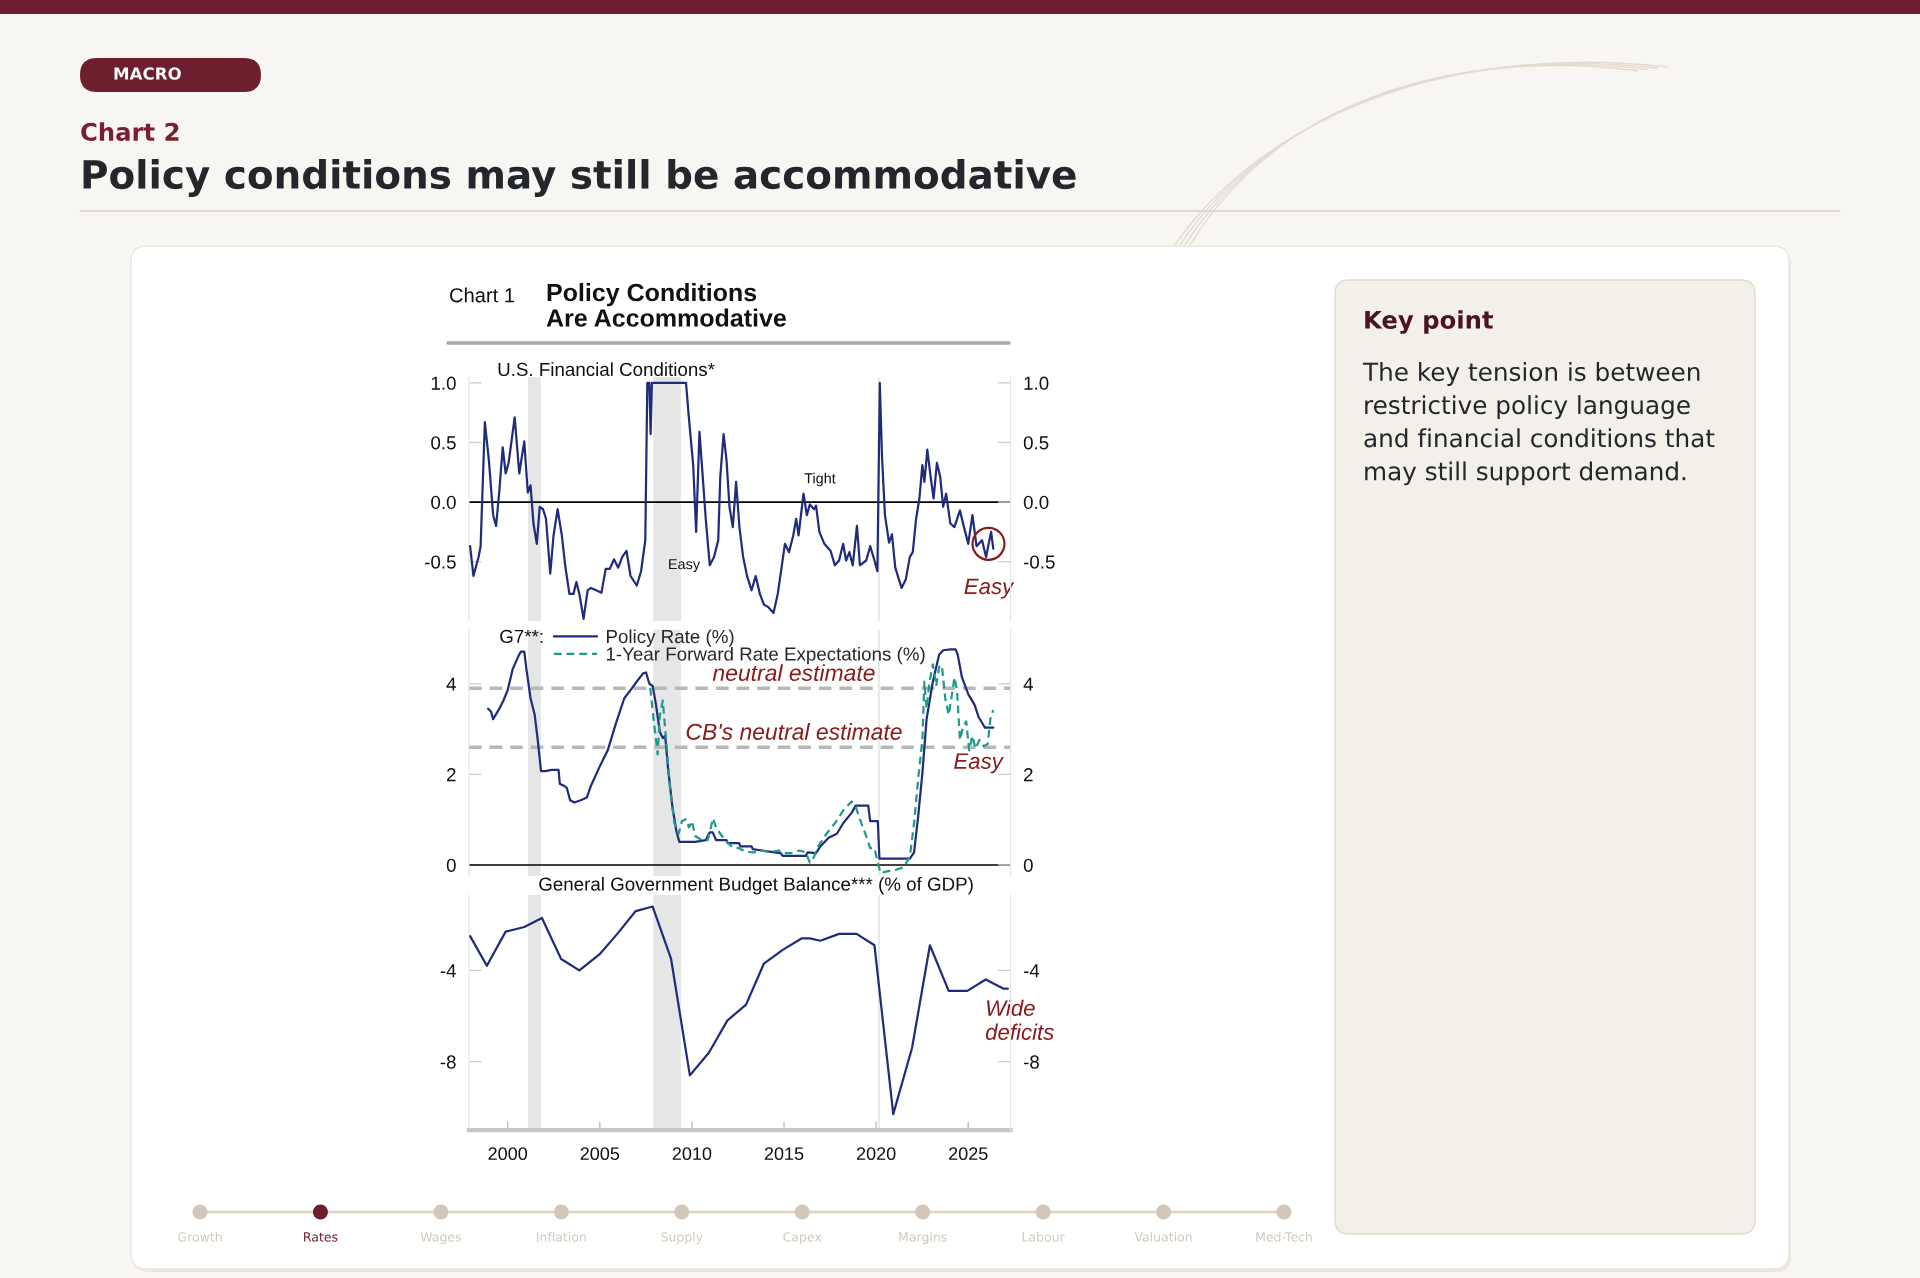  What do you see at coordinates (451, 684) in the screenshot?
I see `y-tick-label: 4` at bounding box center [451, 684].